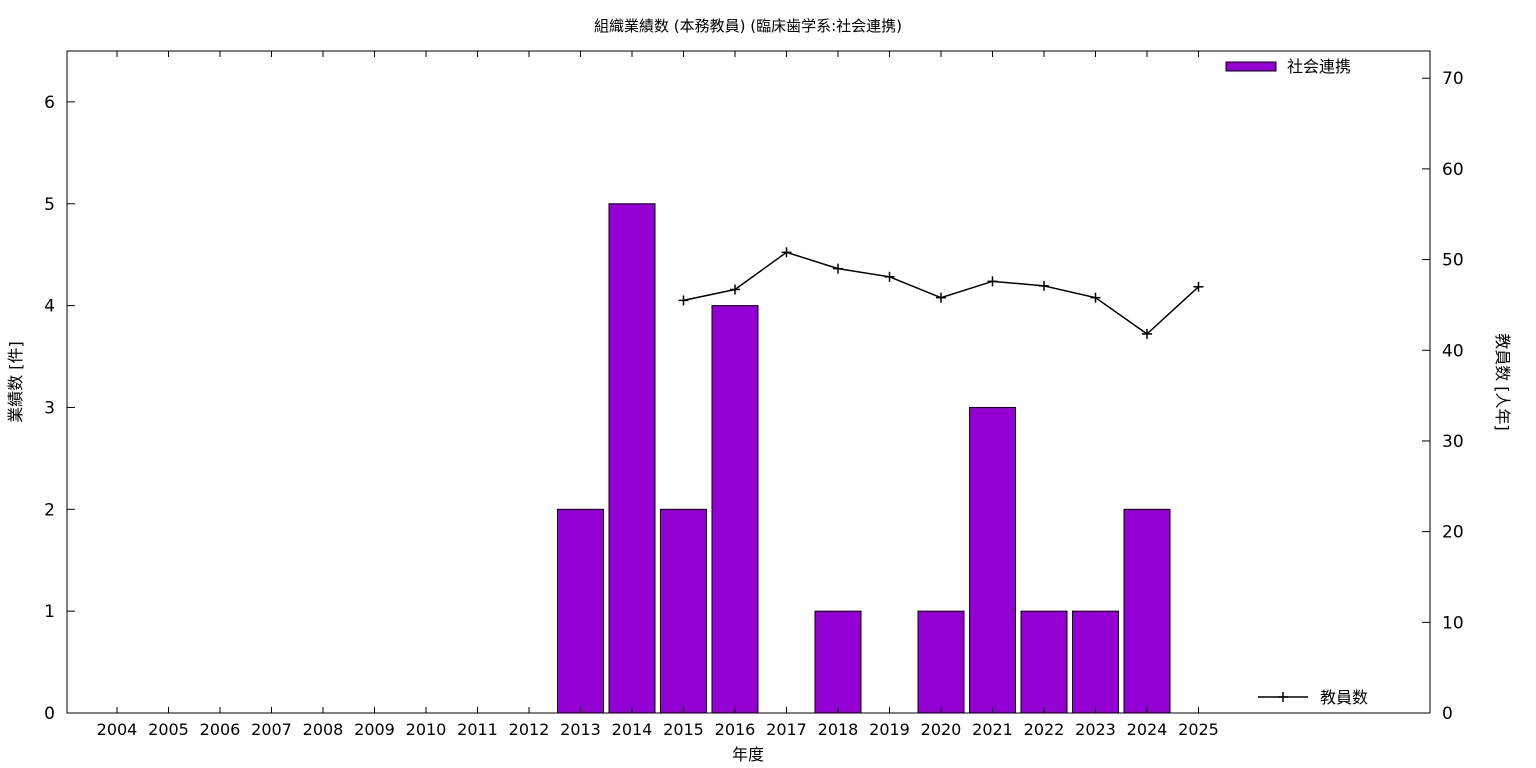 Image resolution: width=1536 pixels, height=768 pixels. I want to click on x-tick-label: 2010, so click(426, 729).